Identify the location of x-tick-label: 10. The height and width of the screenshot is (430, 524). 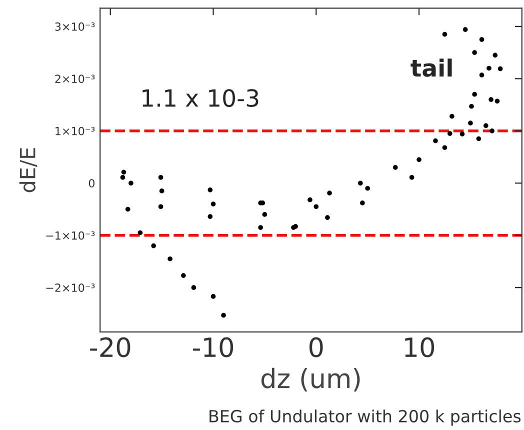
(419, 347).